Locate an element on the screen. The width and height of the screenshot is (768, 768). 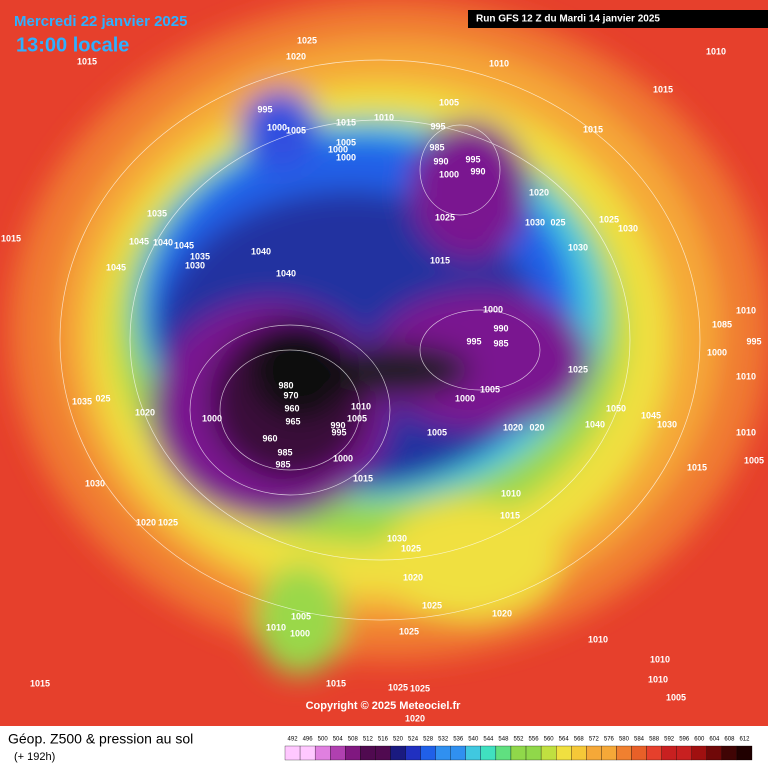
legend-label: 604 is located at coordinates (714, 740).